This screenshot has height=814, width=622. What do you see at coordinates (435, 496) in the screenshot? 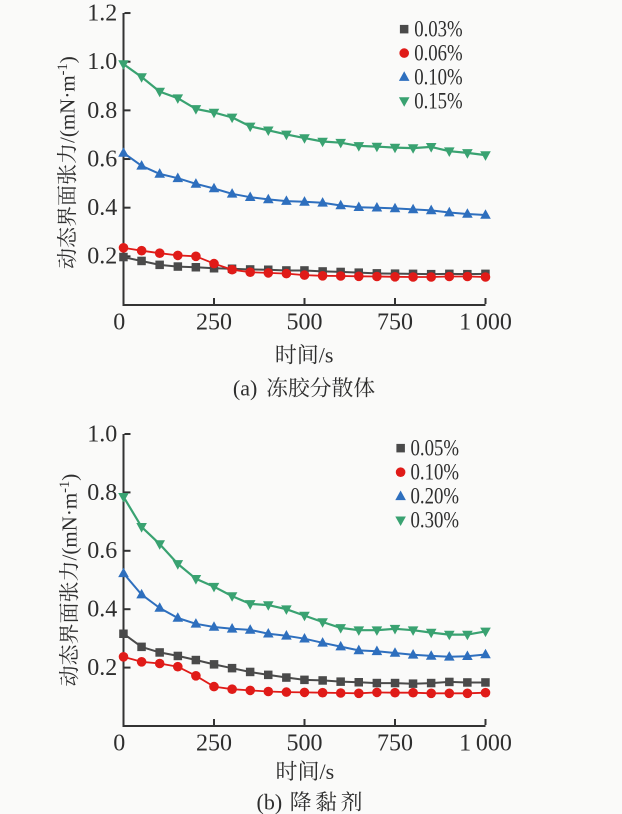
I see `svg-text: 0.20%` at bounding box center [435, 496].